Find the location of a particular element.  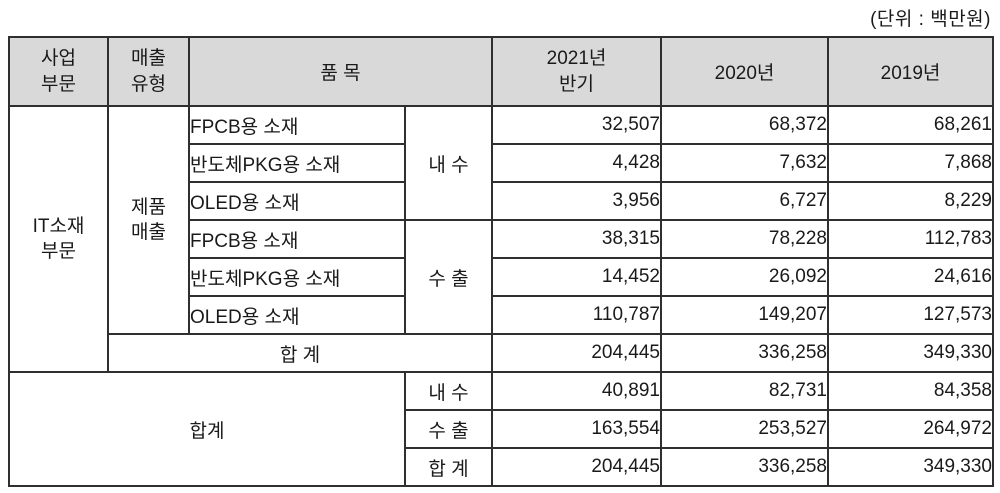

table-row: OLED용 소재 110,787 149,207 127,573 is located at coordinates (501, 315).